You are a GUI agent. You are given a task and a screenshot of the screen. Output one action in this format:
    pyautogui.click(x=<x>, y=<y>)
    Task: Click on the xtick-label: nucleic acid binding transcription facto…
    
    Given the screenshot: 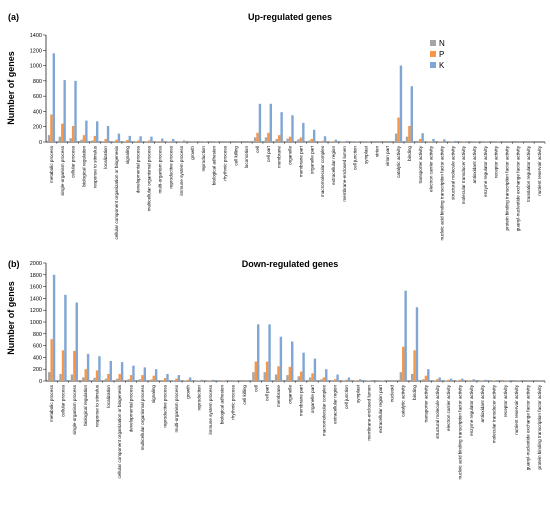 What is the action you would take?
    pyautogui.click(x=459, y=431)
    